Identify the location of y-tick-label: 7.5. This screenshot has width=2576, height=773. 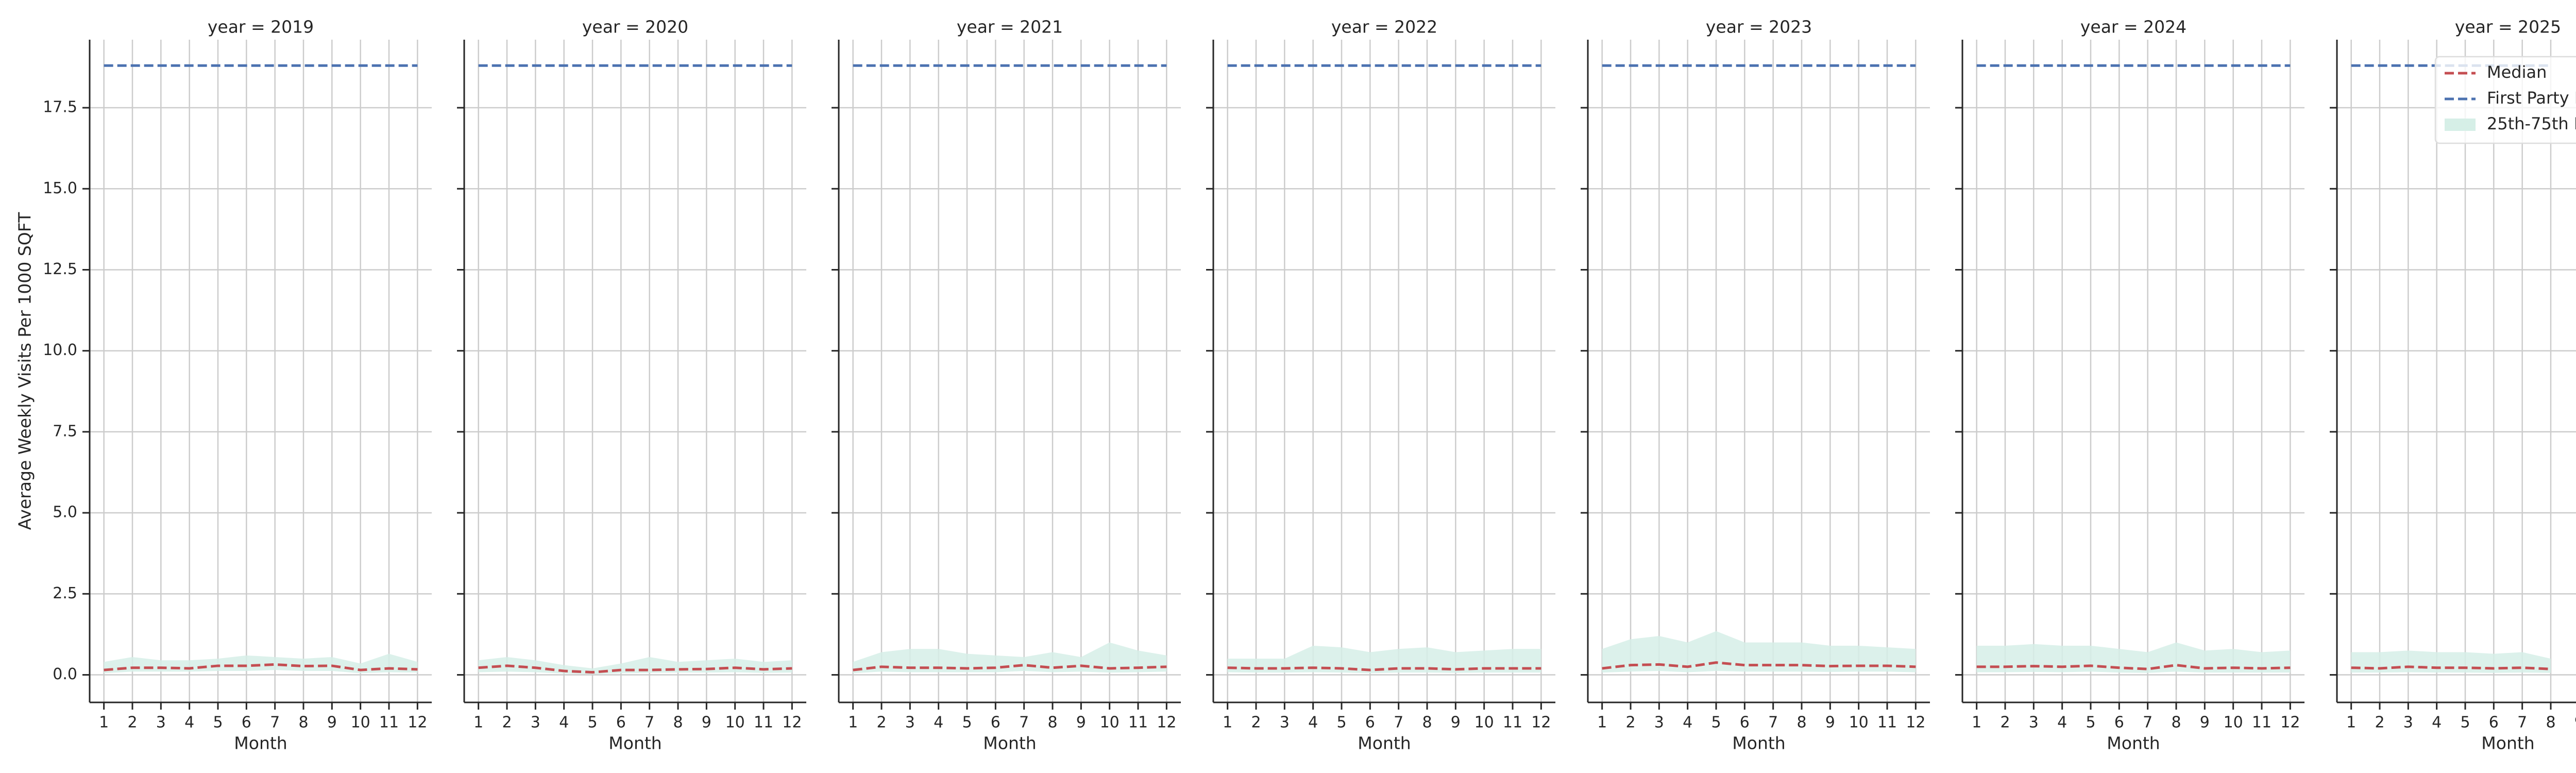
(65, 431).